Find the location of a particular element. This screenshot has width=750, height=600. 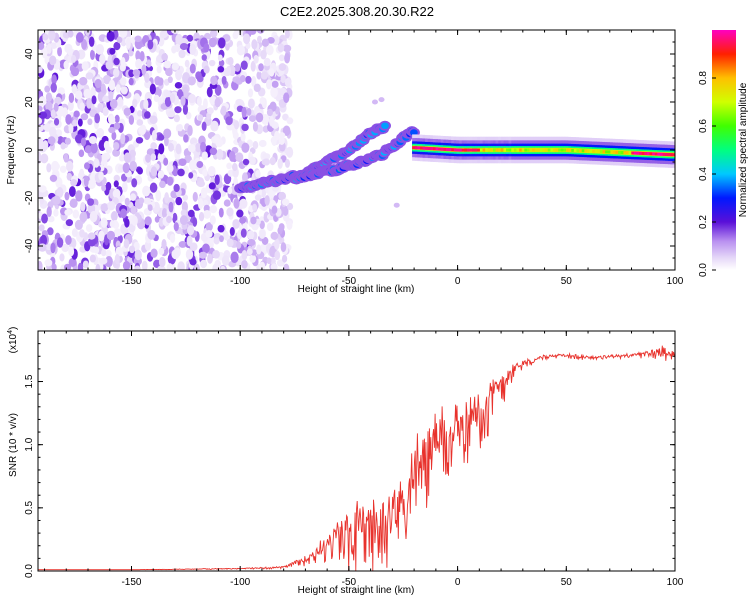

y-tick-label: 40 is located at coordinates (29, 54).